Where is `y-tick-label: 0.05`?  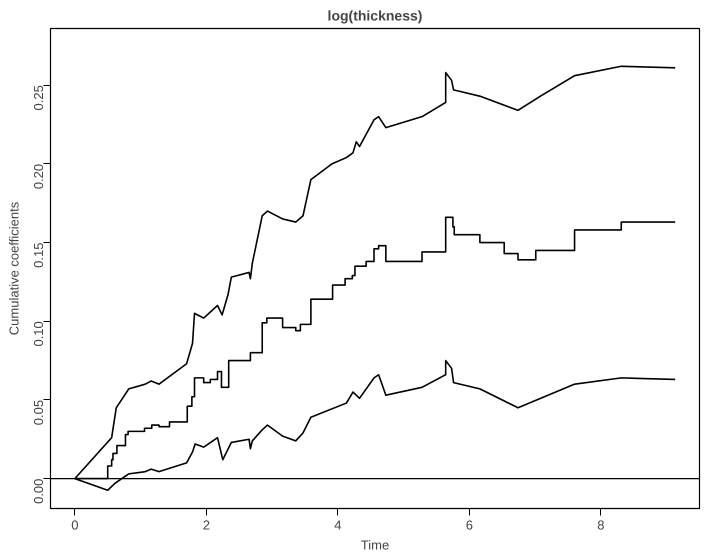 y-tick-label: 0.05 is located at coordinates (38, 413).